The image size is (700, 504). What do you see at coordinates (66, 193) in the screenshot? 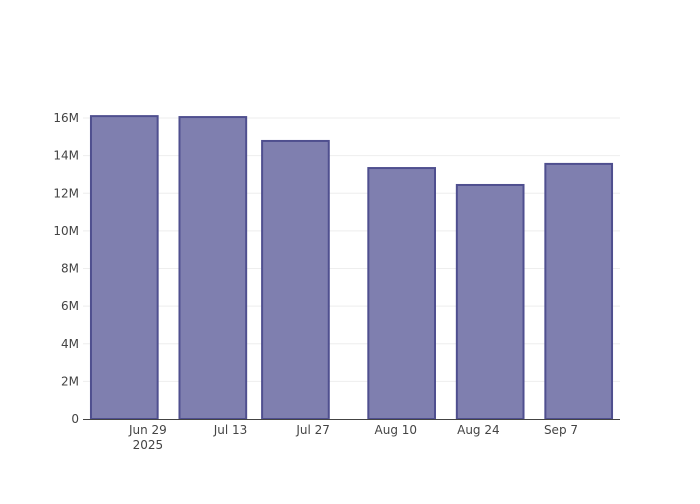
I see `y-tick-label: 12M` at bounding box center [66, 193].